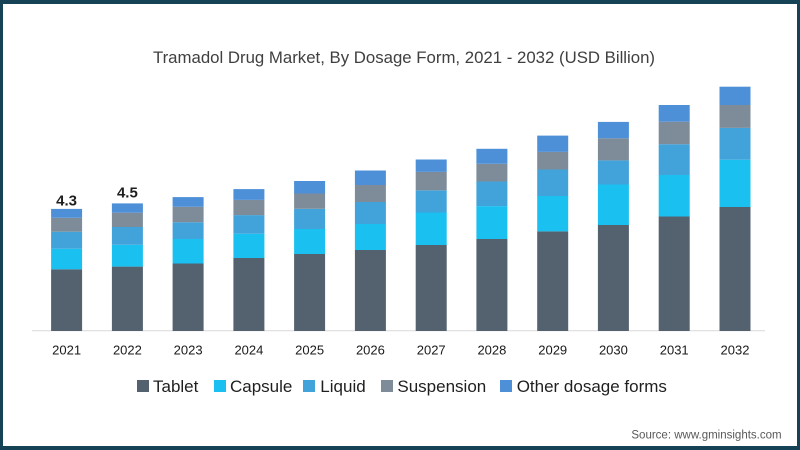 The width and height of the screenshot is (800, 450). I want to click on svg-text: Suspension, so click(441, 386).